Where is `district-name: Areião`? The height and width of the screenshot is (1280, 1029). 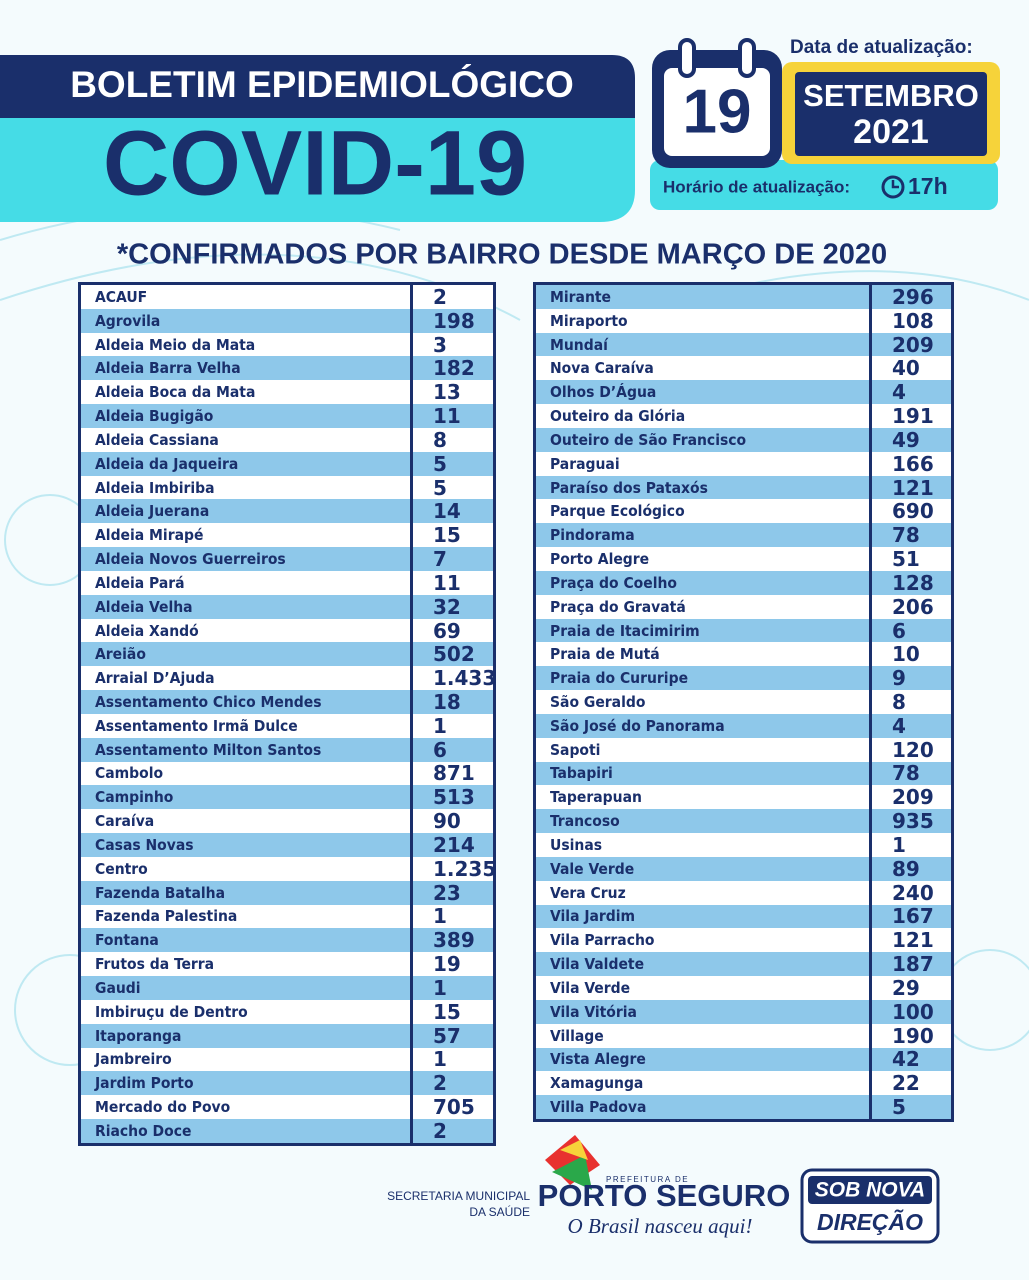
district-name: Areião is located at coordinates (247, 654).